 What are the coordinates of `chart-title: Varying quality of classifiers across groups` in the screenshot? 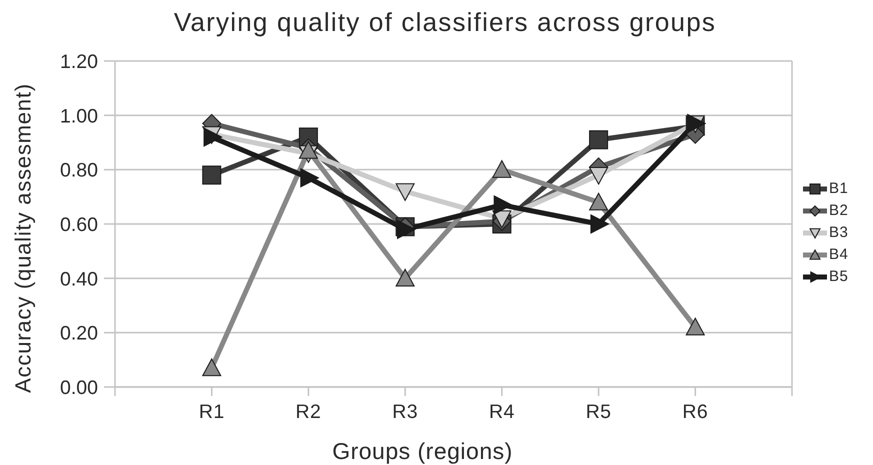 It's located at (445, 22).